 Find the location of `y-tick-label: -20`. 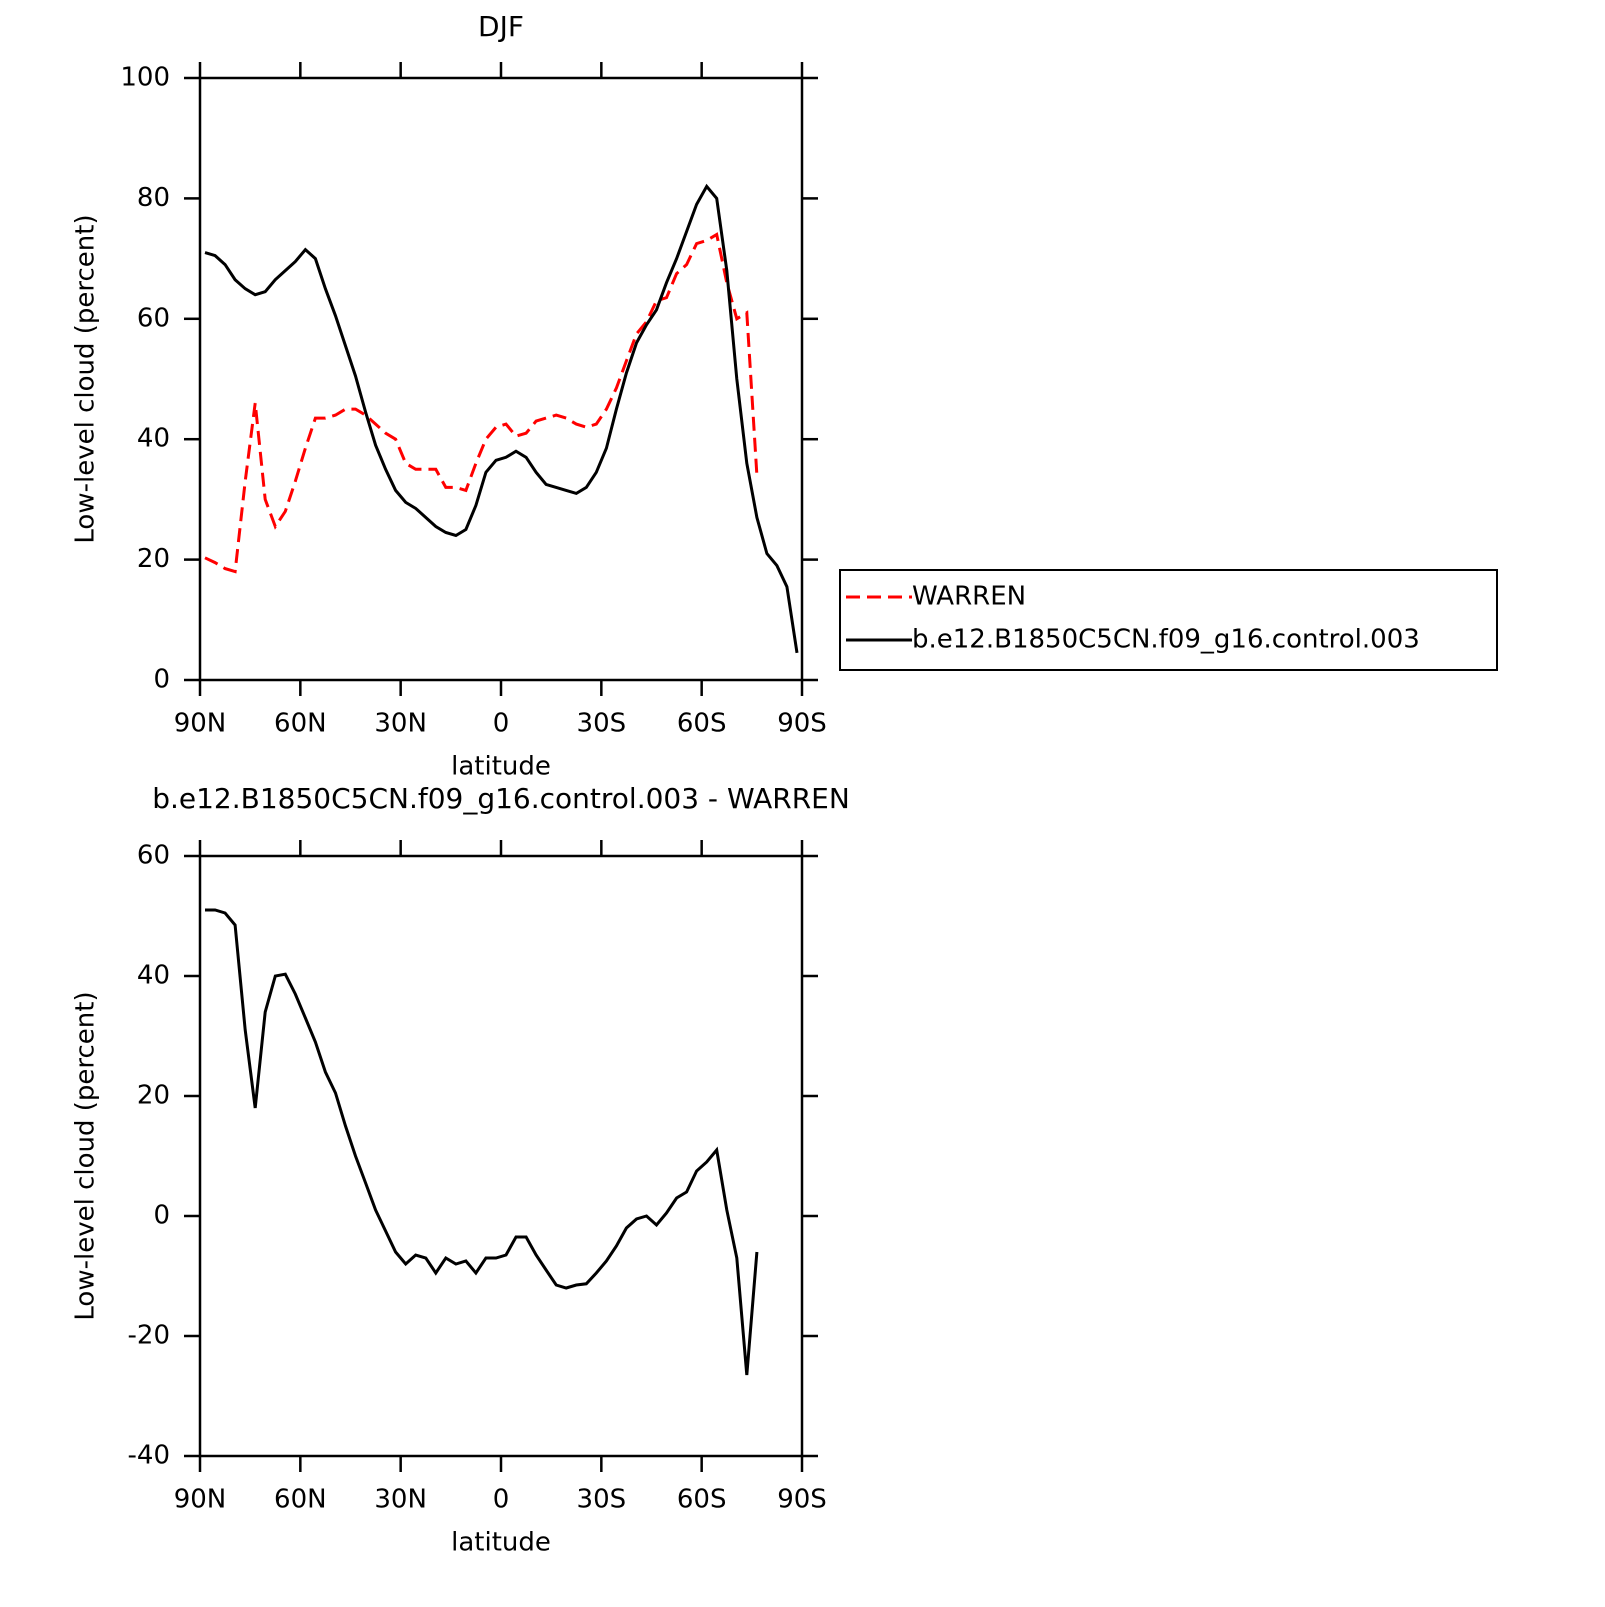

y-tick-label: -20 is located at coordinates (149, 1336).